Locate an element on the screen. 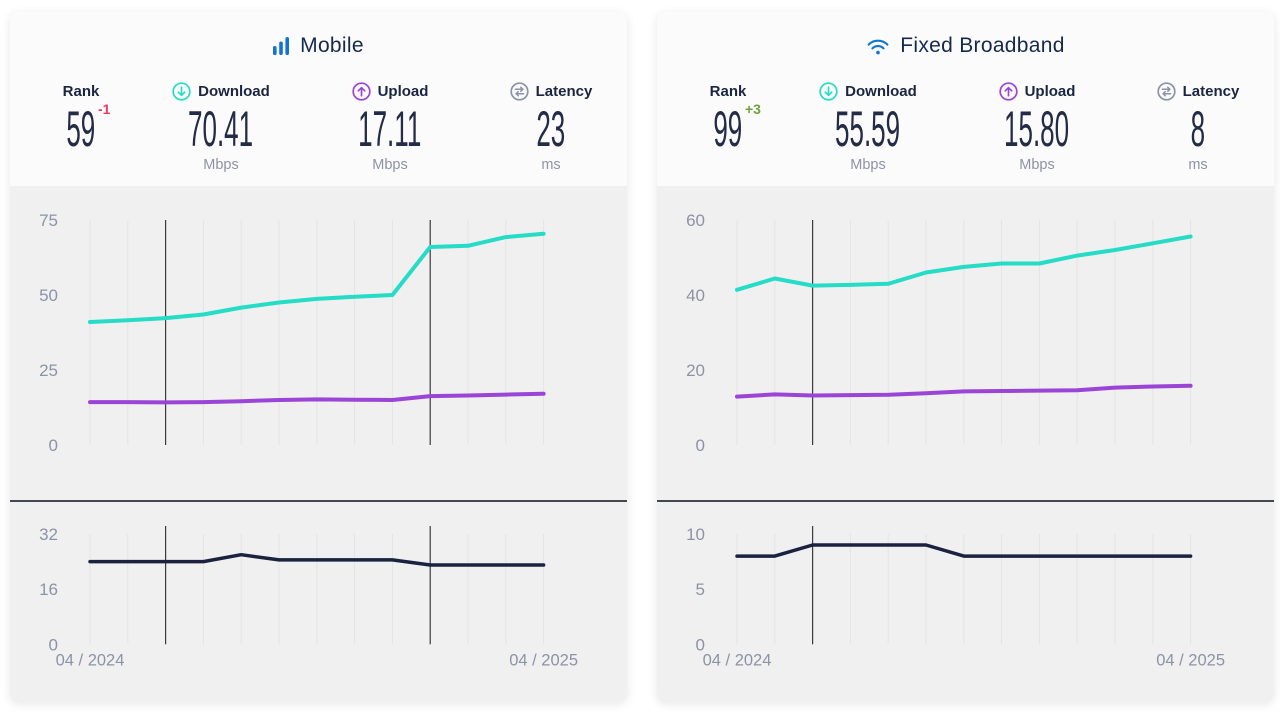  fixed-stats-row: Rank 99 +3 Download 55.59 is located at coordinates (965, 127).